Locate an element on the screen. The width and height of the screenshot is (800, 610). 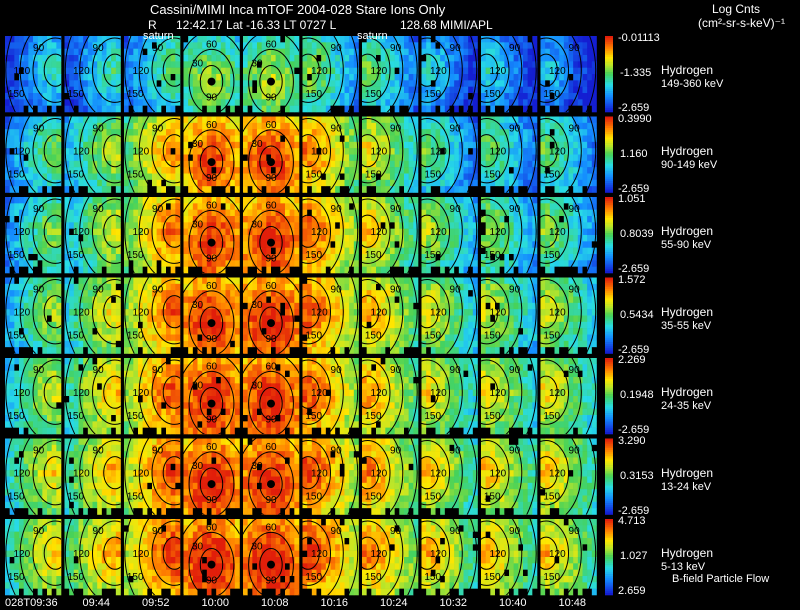
colorbar-r1 is located at coordinates (609, 154).